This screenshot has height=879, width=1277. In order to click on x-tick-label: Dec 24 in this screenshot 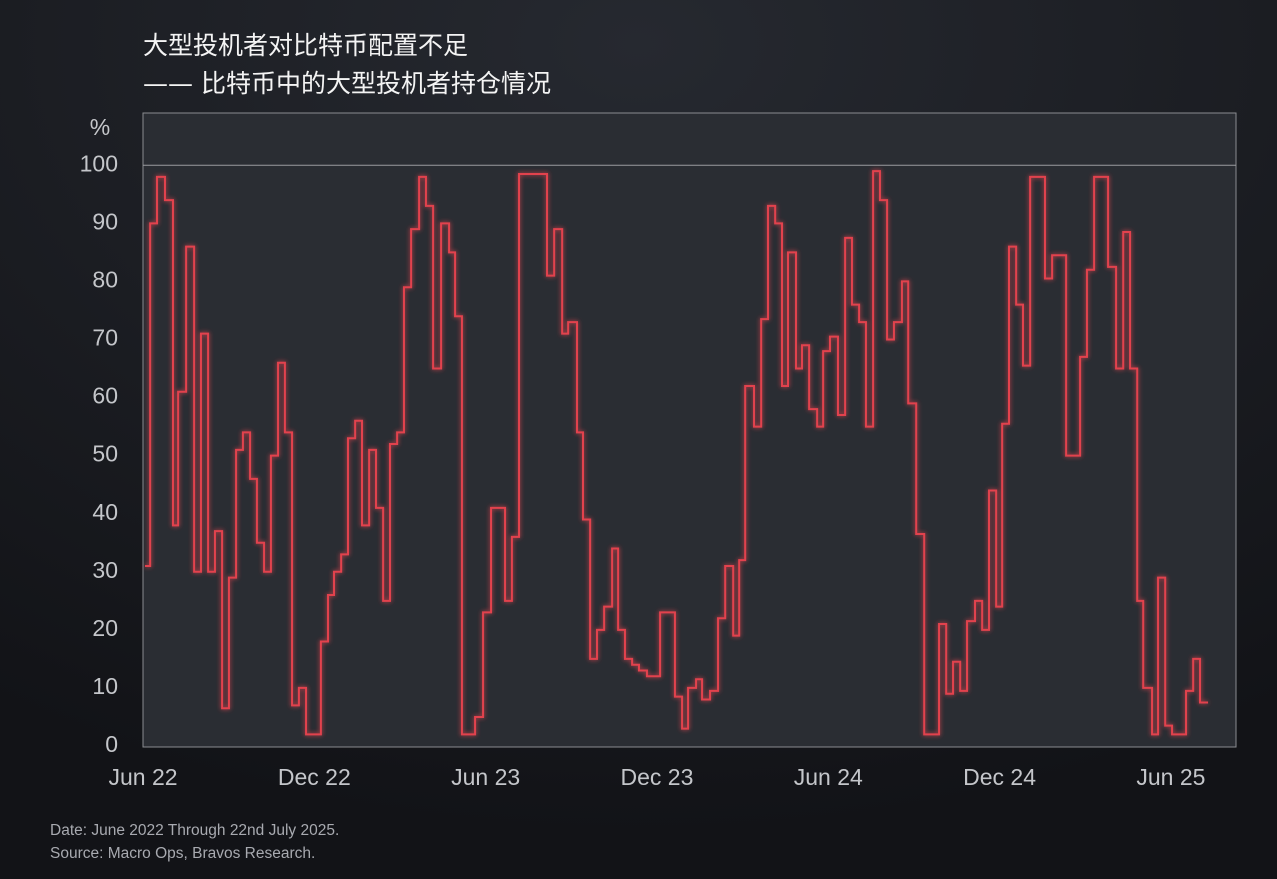, I will do `click(999, 777)`.